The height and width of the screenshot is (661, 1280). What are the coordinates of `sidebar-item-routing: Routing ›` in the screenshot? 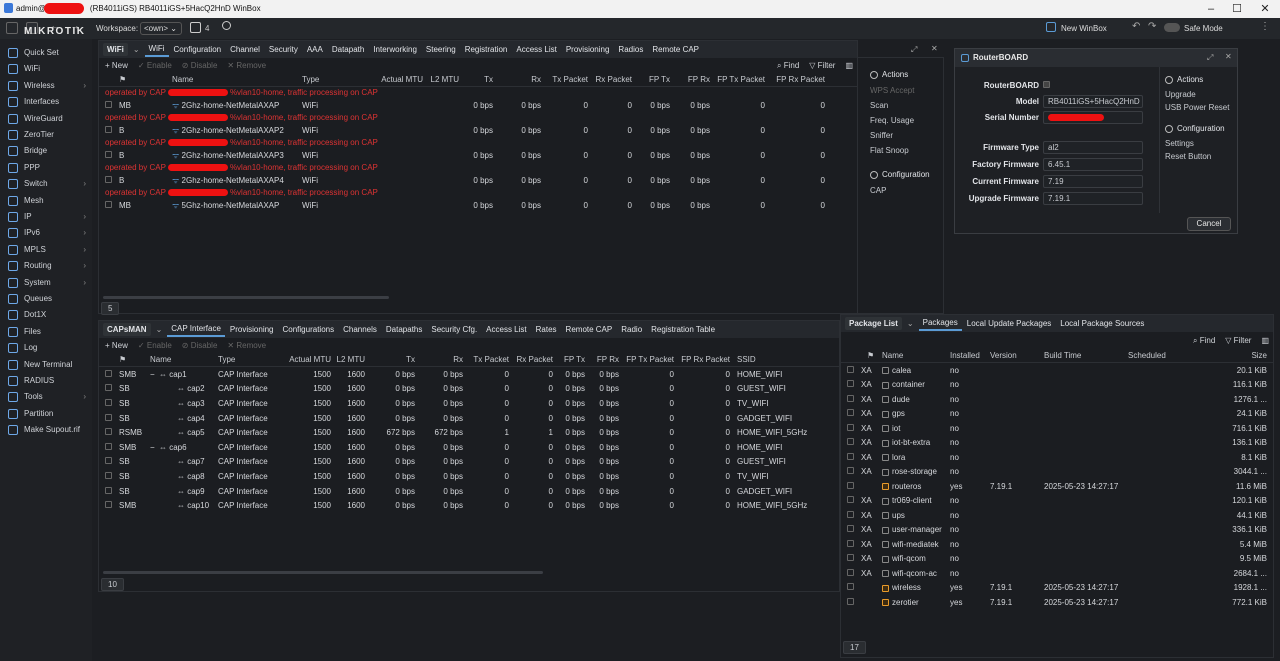 It's located at (46, 266).